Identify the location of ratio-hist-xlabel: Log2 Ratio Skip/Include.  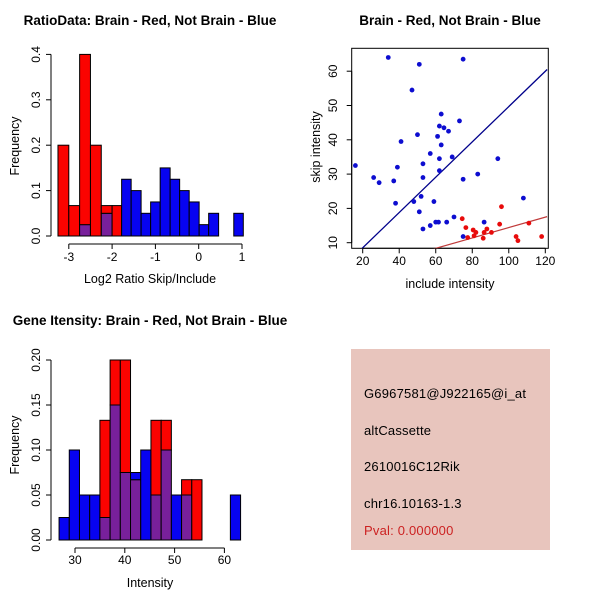
(150, 279).